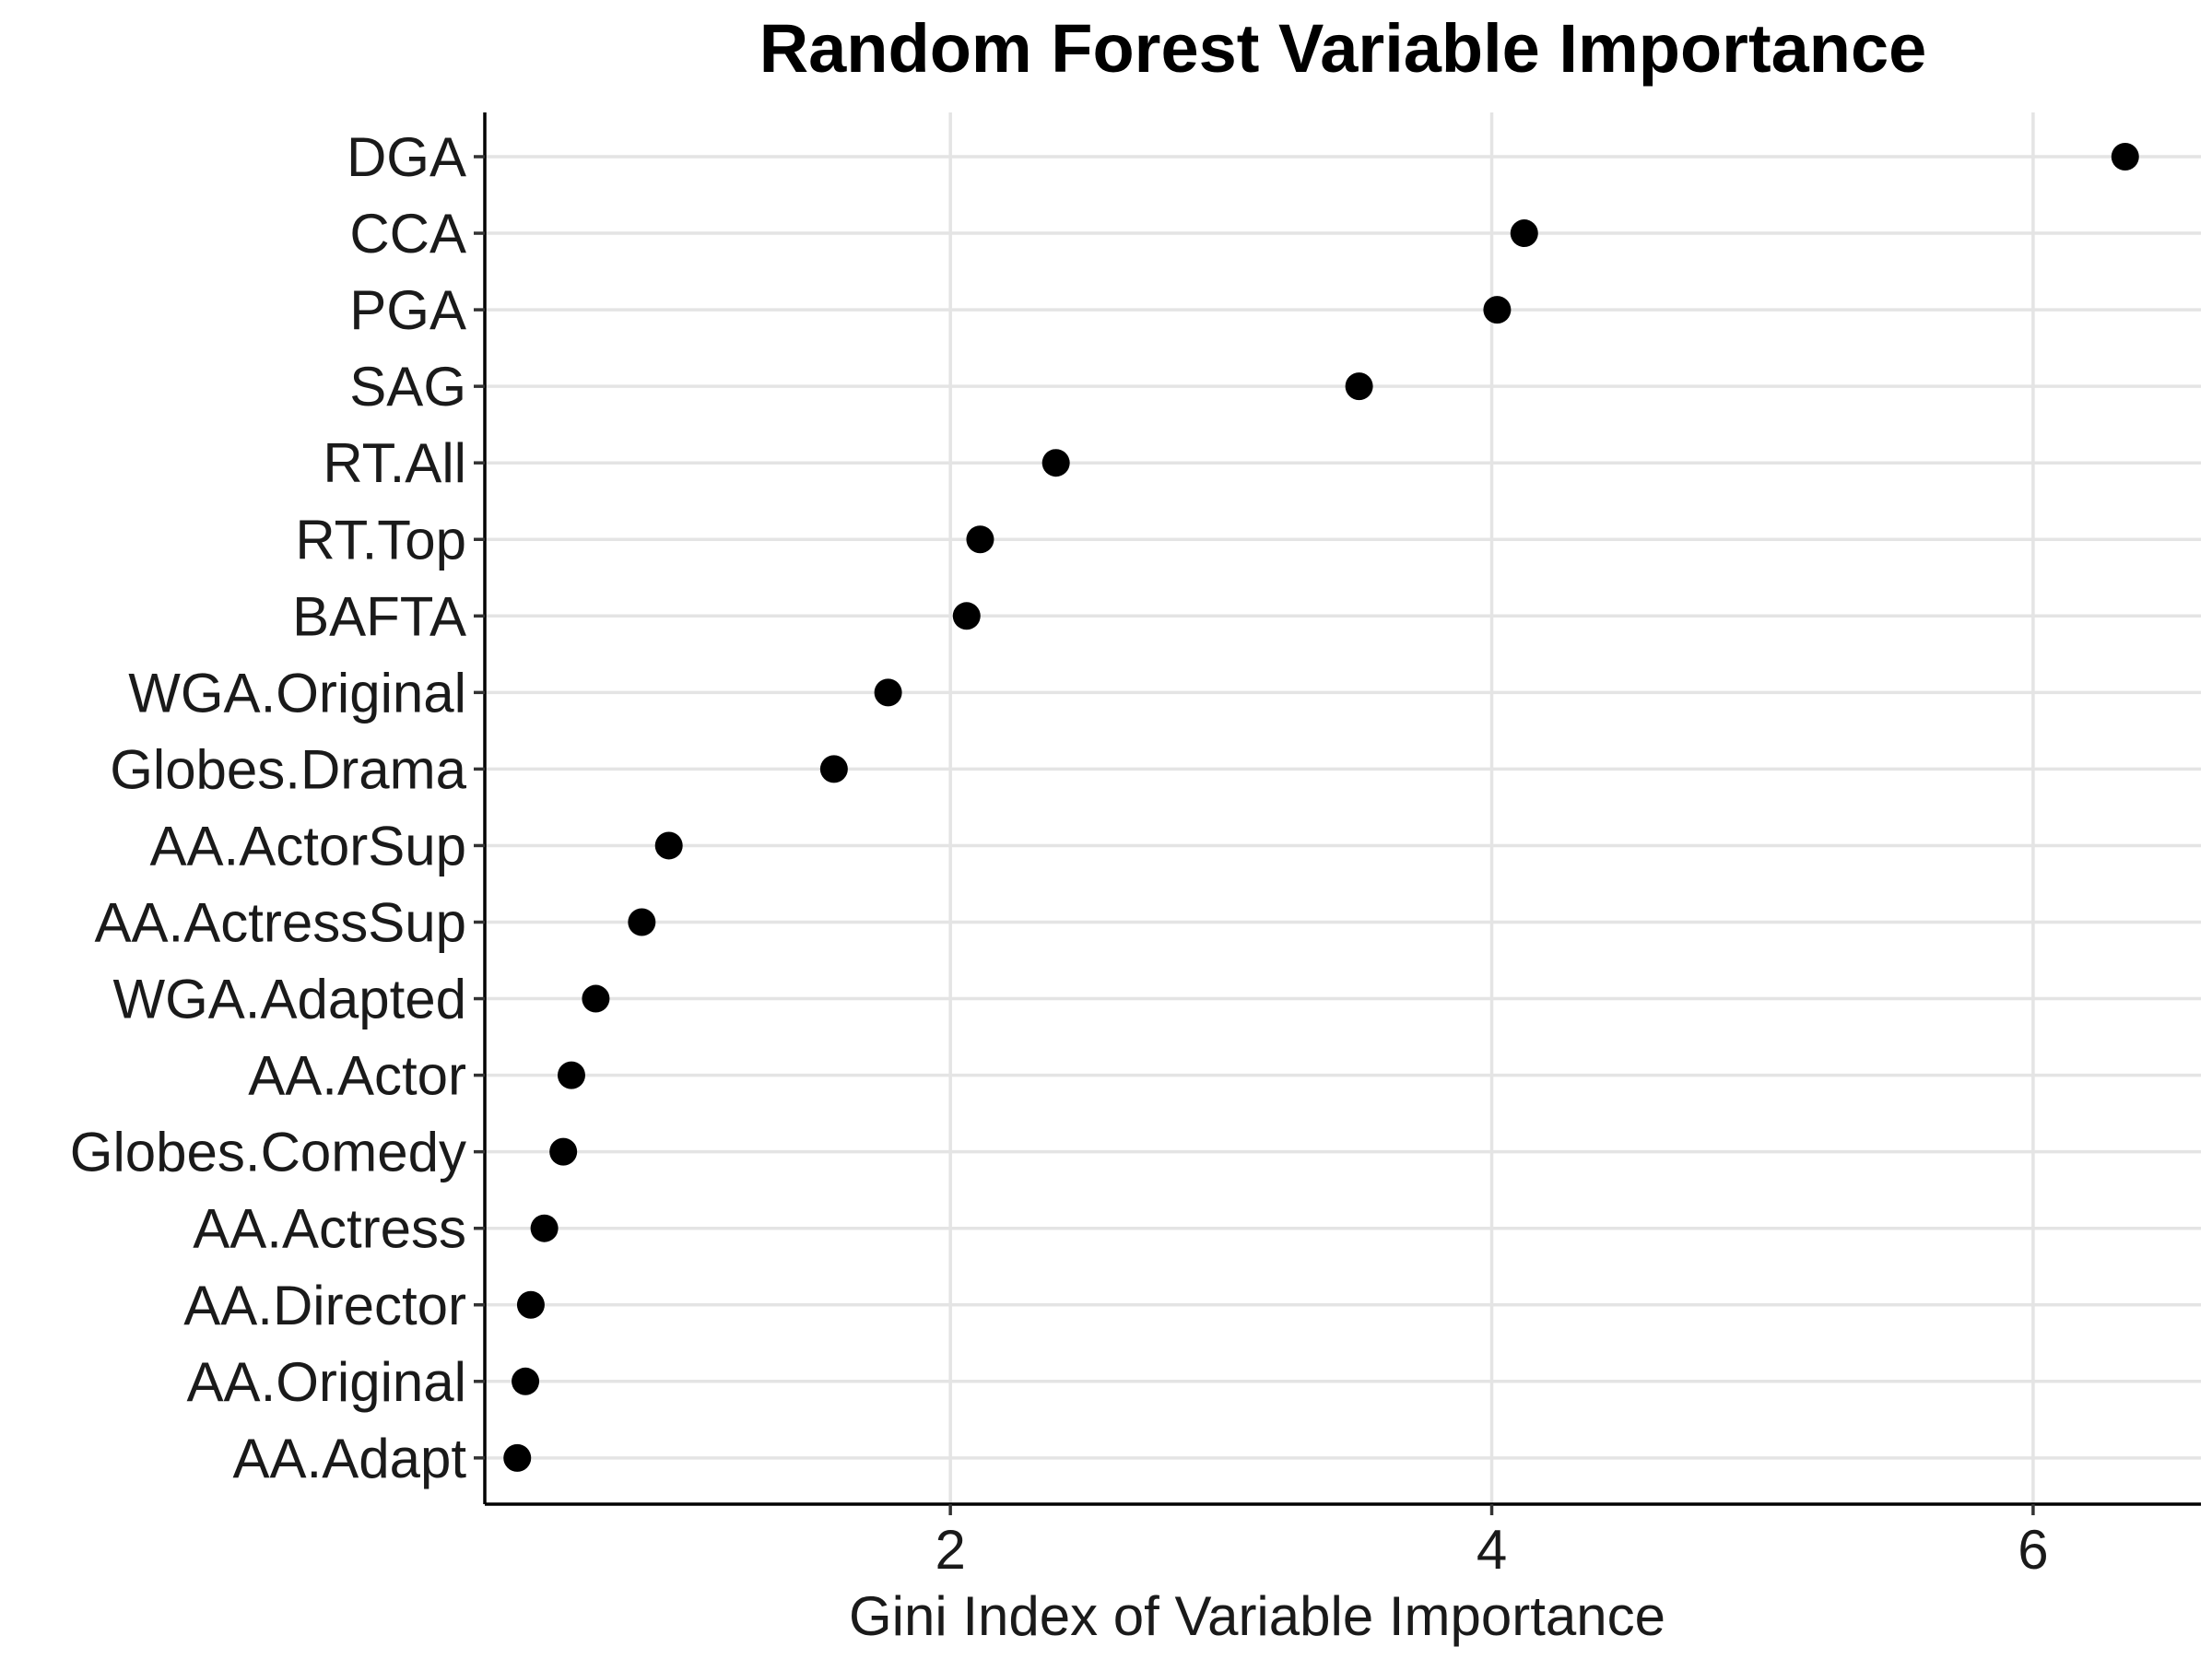  I want to click on y-tick-label: Globes.Comedy, so click(268, 1152).